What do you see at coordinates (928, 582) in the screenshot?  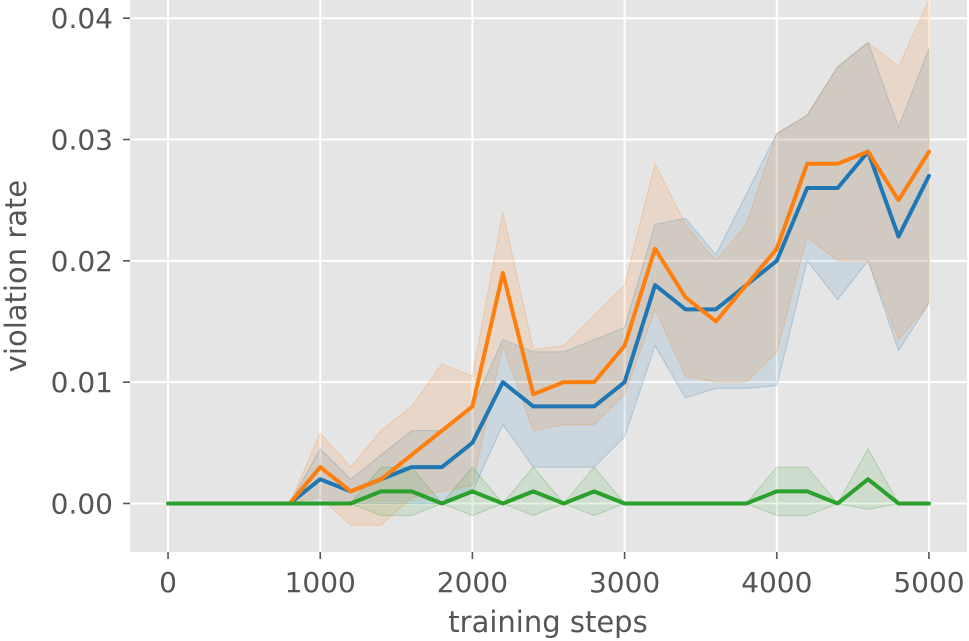 I see `x-tick-label: 5000` at bounding box center [928, 582].